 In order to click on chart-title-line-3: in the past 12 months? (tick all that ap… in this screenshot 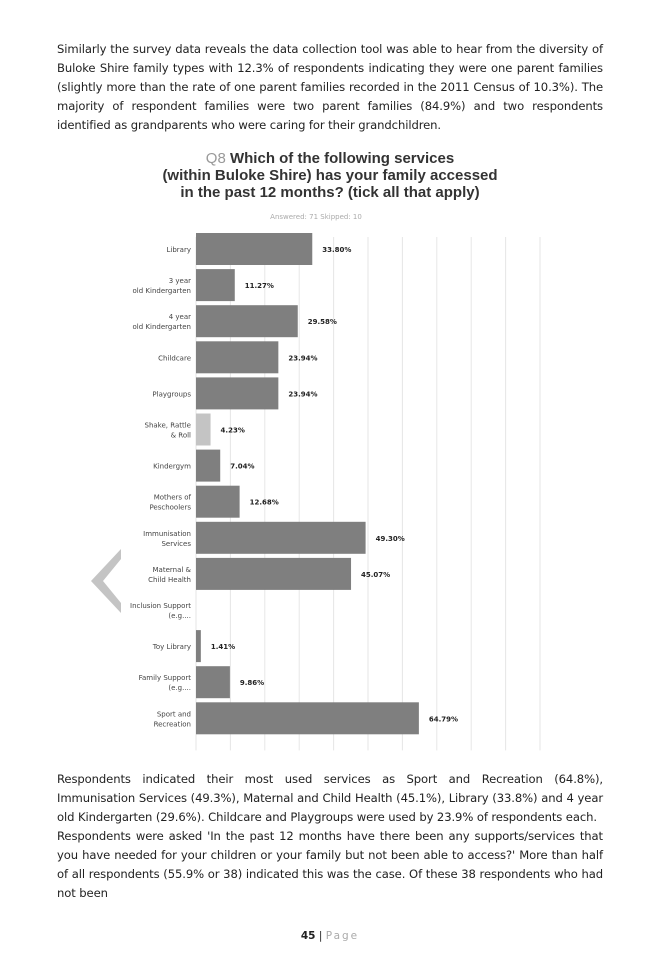, I will do `click(329, 192)`.